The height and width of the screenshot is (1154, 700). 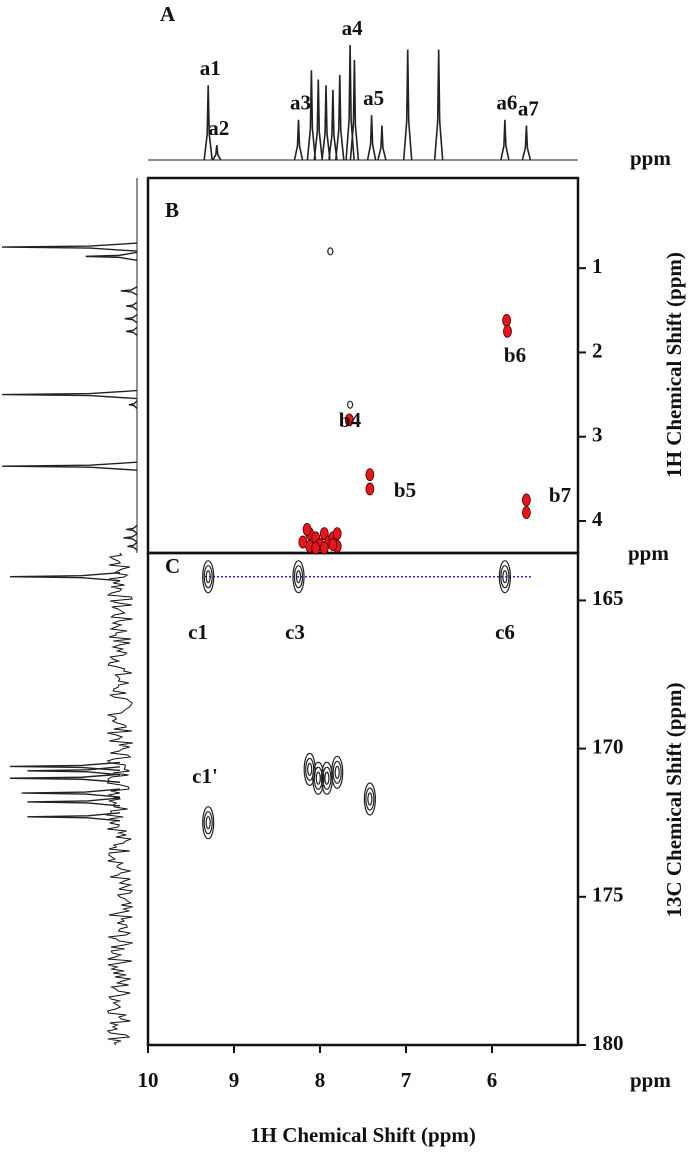 I want to click on peak-label: a7, so click(x=528, y=108).